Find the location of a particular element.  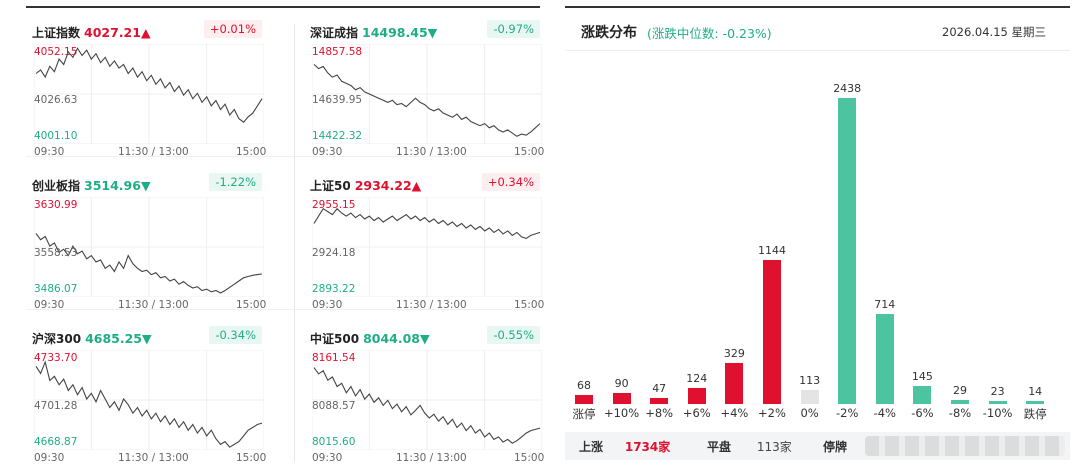

summary-flat-value: 113家 is located at coordinates (774, 447).